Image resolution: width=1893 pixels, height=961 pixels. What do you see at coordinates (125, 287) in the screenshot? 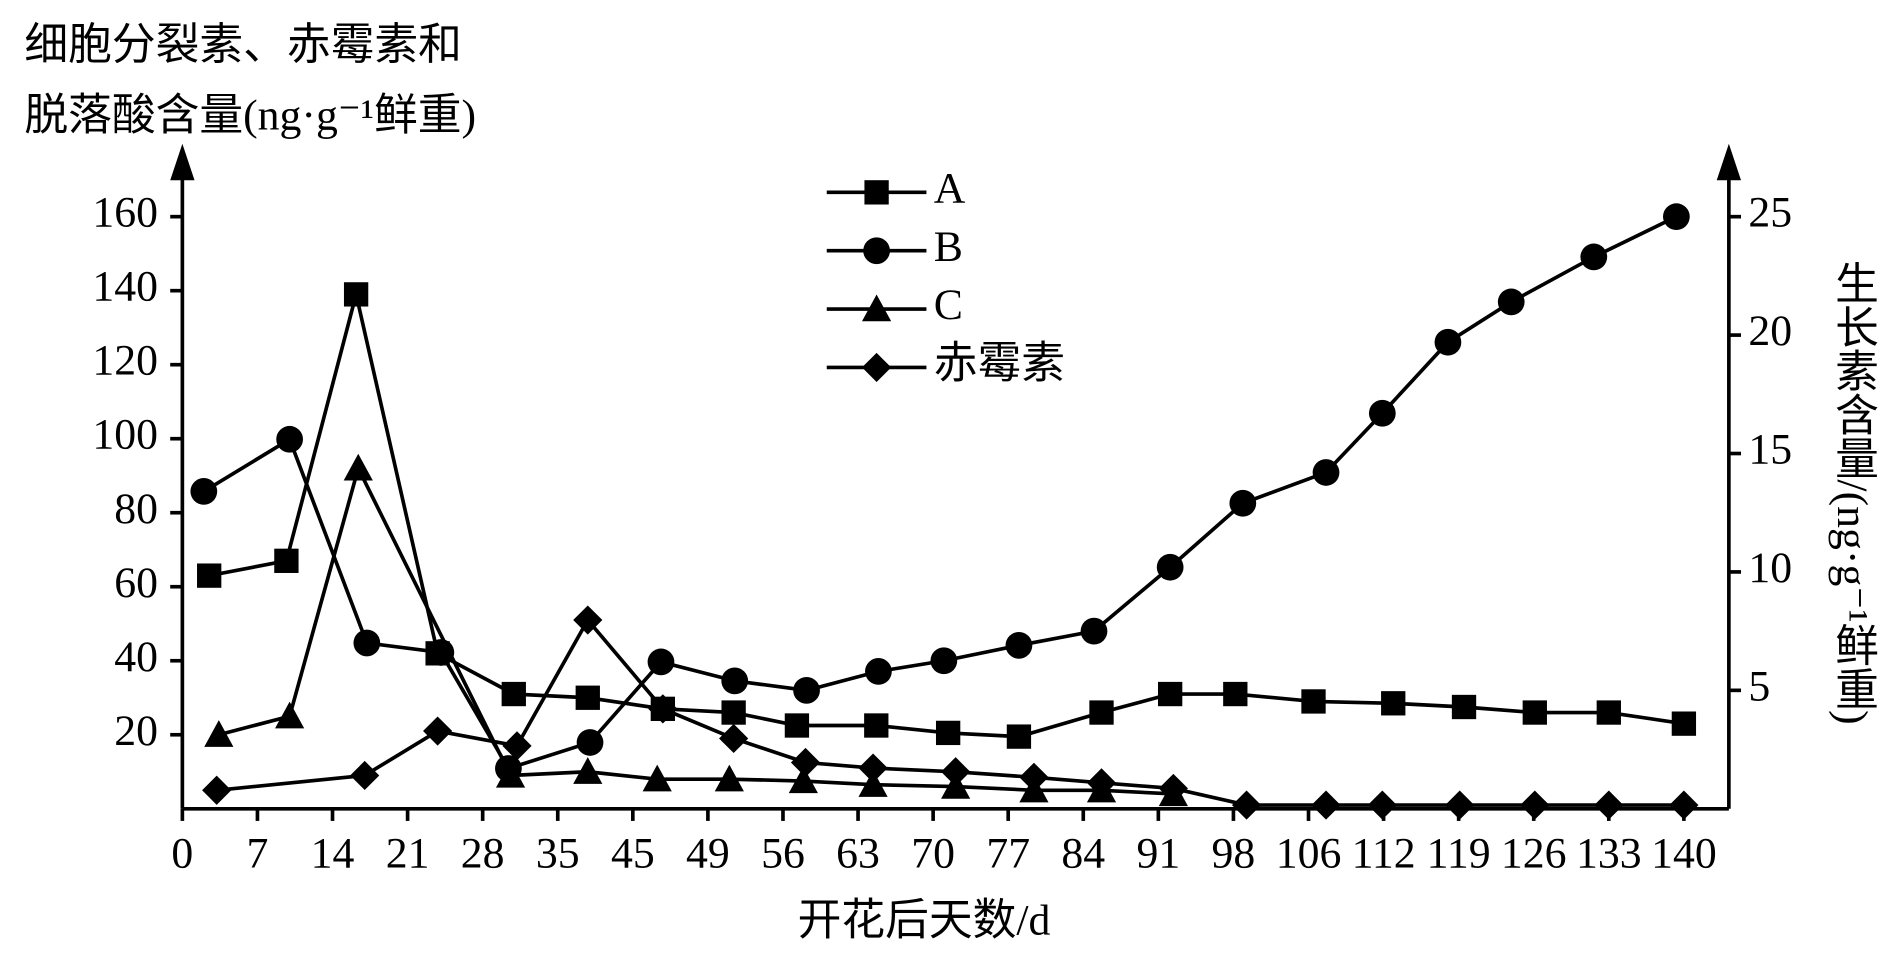
I see `y-tick-label: 140` at bounding box center [125, 287].